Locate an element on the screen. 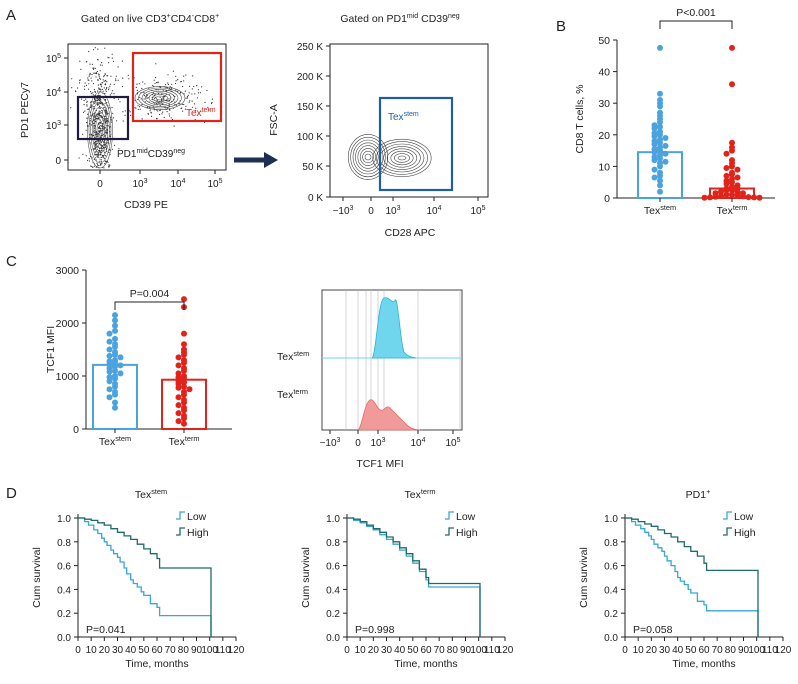 The image size is (798, 684). y-tick-label: 200 K is located at coordinates (310, 77).